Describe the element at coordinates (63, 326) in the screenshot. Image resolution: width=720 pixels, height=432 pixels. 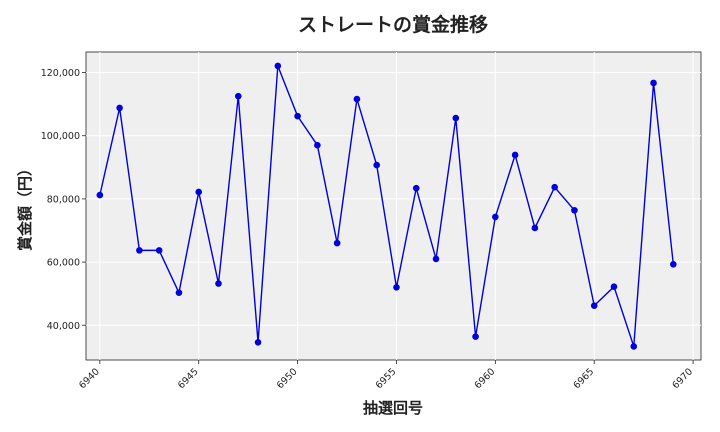
I see `y-tick-label: 40,000` at that location.